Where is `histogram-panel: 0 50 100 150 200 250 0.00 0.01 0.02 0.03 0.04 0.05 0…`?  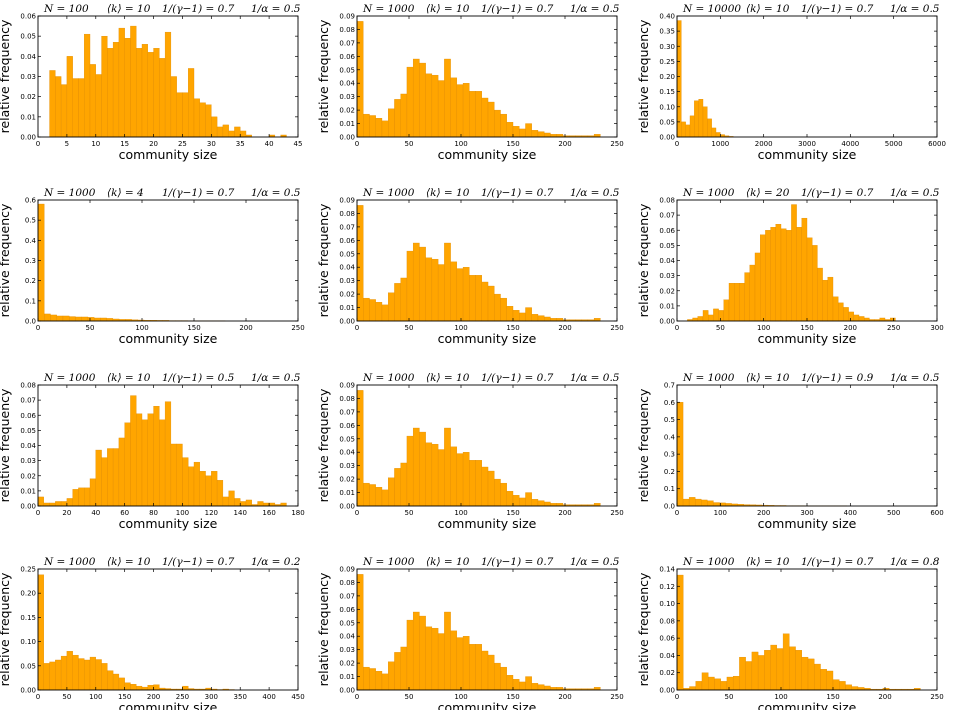 histogram-panel: 0 50 100 150 200 250 0.00 0.01 0.02 0.03 0.04 0.05 0… is located at coordinates (470, 633).